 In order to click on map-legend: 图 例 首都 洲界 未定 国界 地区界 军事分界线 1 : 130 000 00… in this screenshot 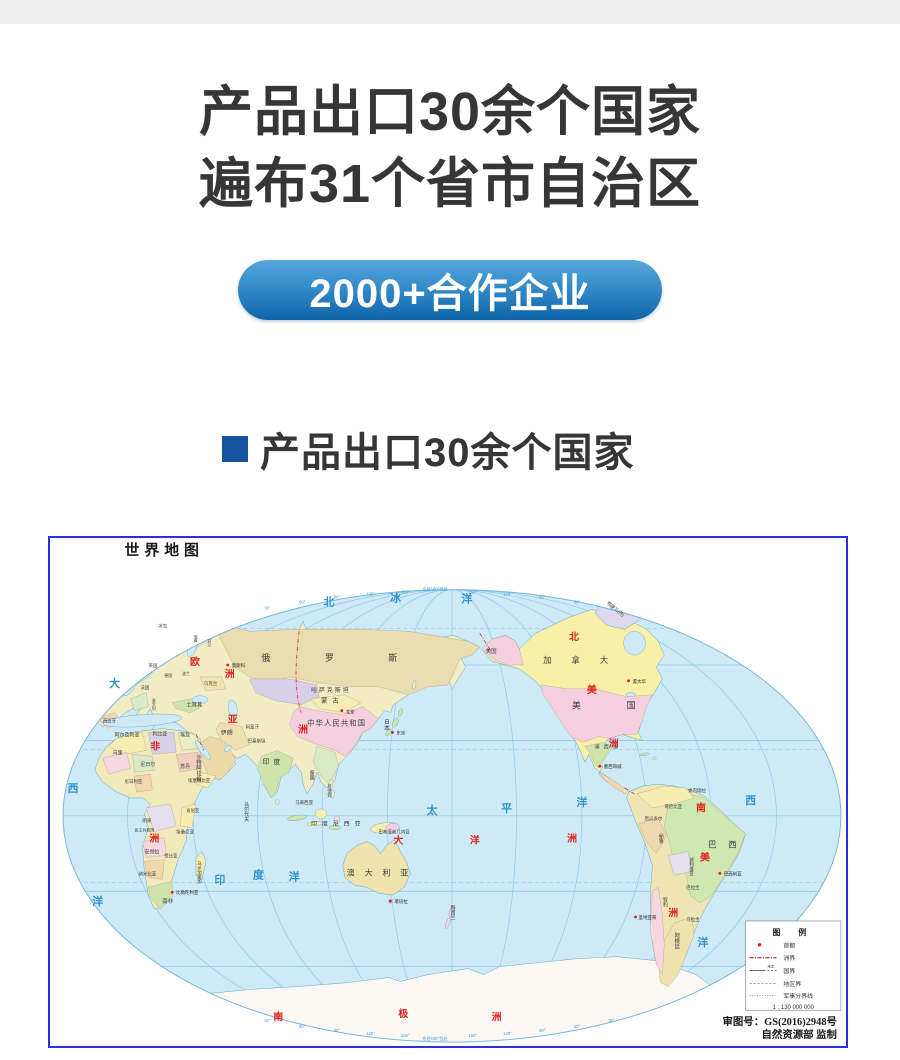, I will do `click(793, 965)`.